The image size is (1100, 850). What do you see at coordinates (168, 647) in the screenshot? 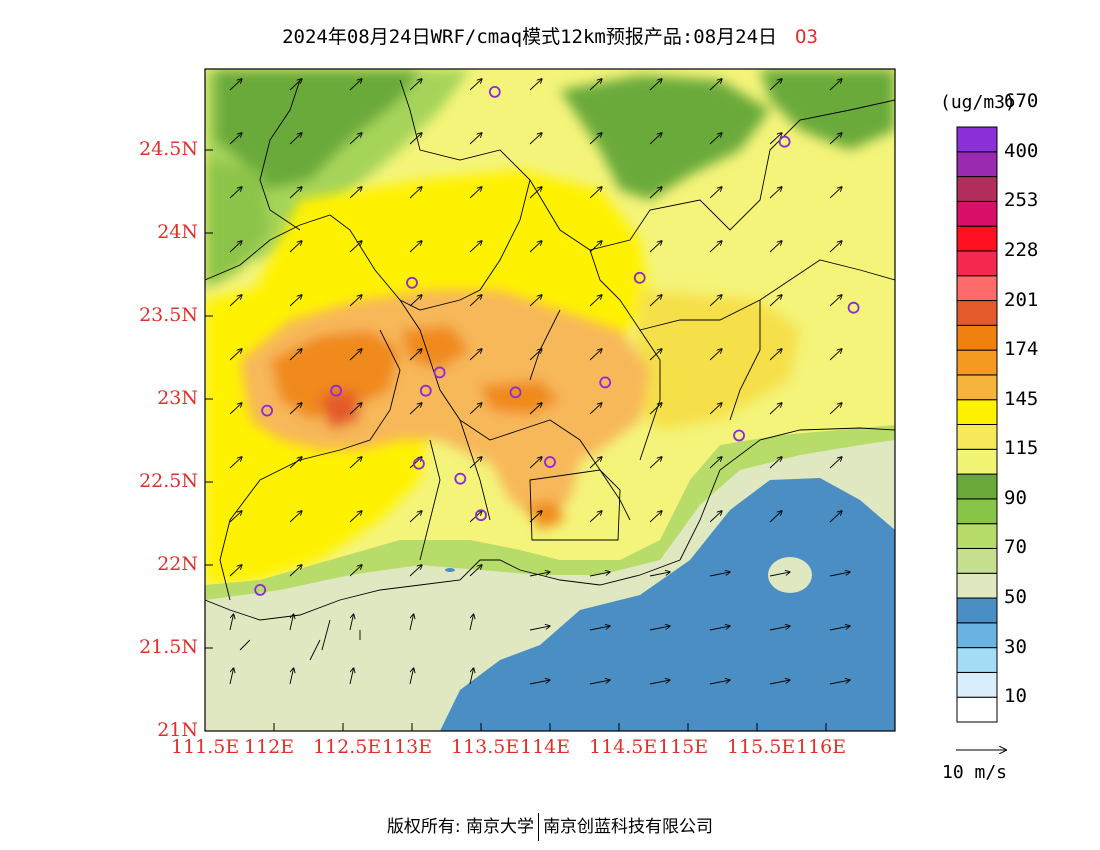
I see `lat-tick-label: 21.5N` at bounding box center [168, 647].